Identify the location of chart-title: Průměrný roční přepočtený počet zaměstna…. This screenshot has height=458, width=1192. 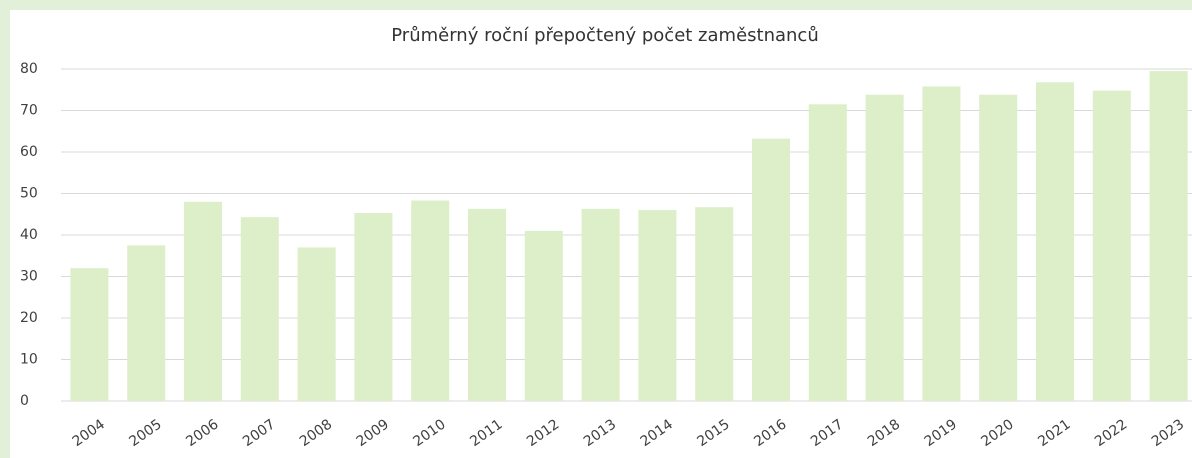
(604, 35).